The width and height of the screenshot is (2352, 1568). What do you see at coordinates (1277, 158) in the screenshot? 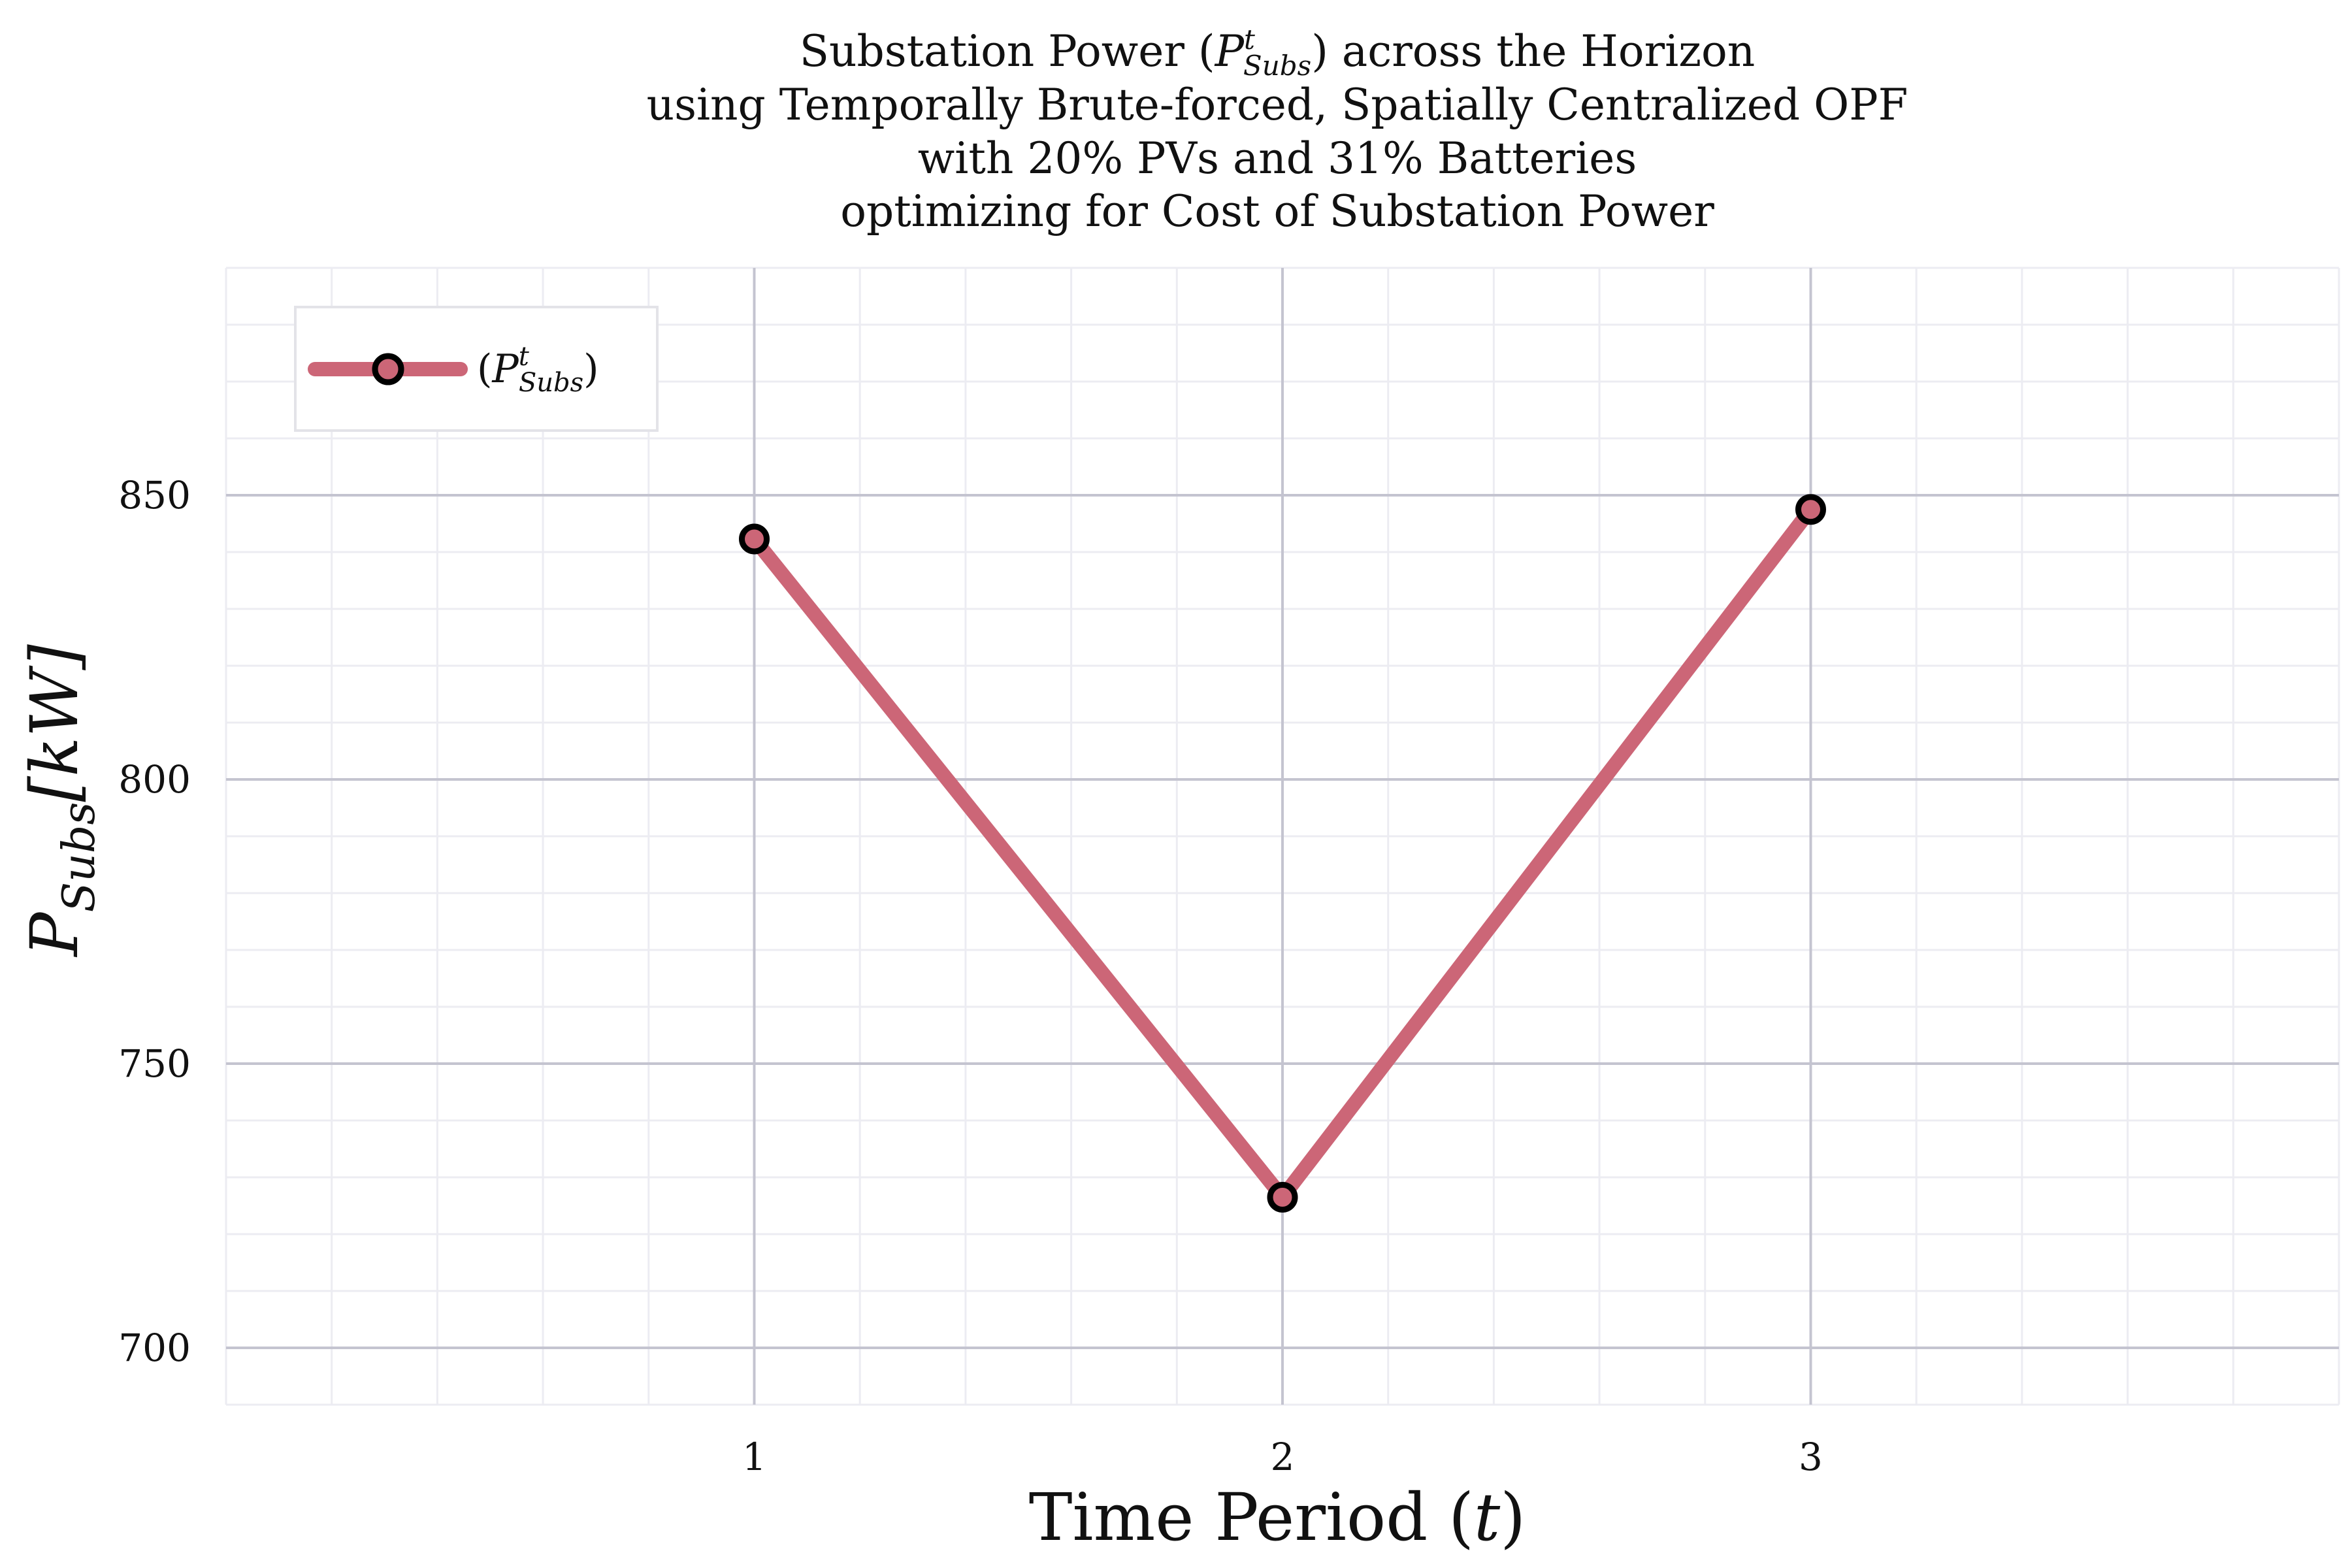
I see `title-line-3: with 20% PVs and 31% Batteries` at bounding box center [1277, 158].